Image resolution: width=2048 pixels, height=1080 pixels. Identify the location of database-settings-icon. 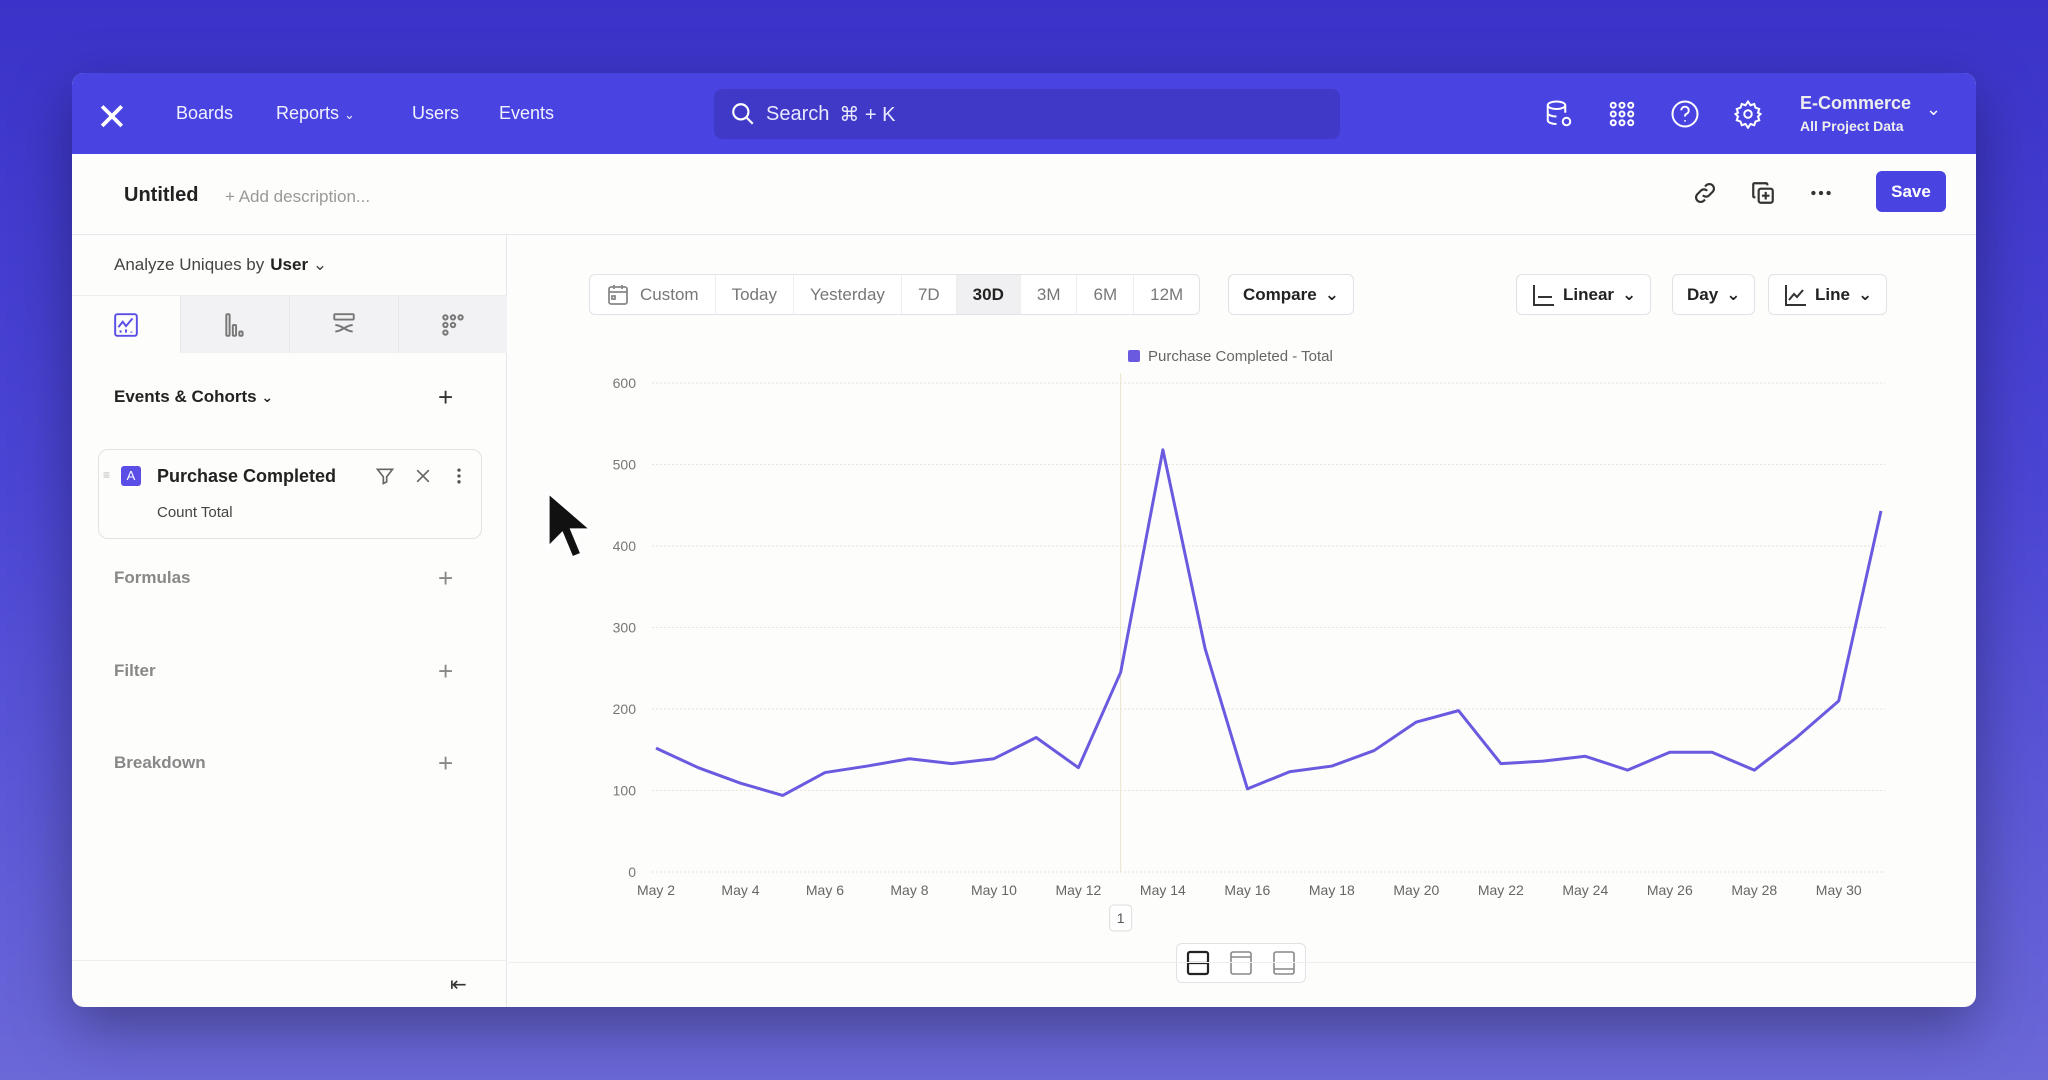
(1559, 114).